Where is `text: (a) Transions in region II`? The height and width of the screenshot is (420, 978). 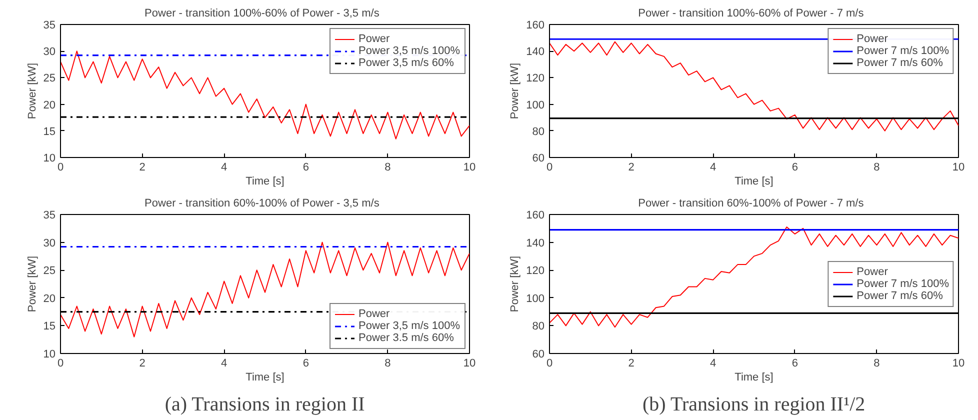 text: (a) Transions in region II is located at coordinates (264, 405).